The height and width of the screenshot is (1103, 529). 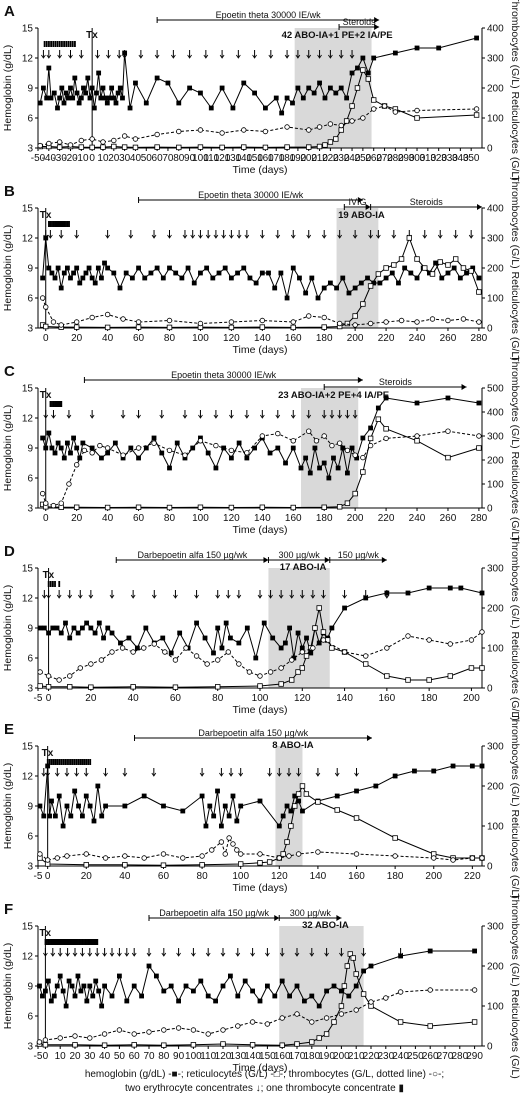 I want to click on x-tick-label: 90, so click(x=190, y=158).